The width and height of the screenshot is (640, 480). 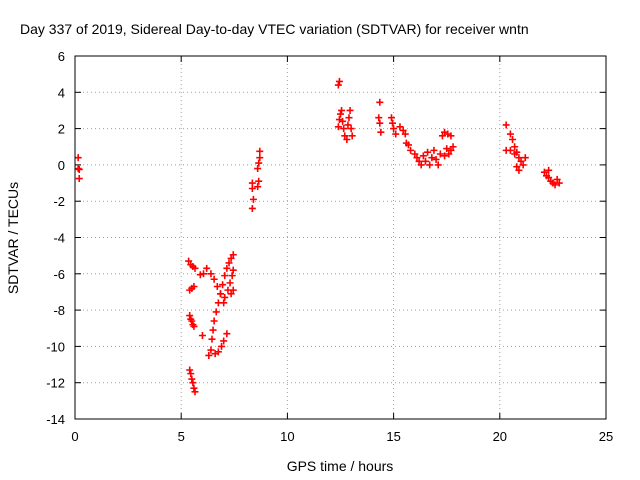 What do you see at coordinates (181, 436) in the screenshot?
I see `x-tick-label: 5` at bounding box center [181, 436].